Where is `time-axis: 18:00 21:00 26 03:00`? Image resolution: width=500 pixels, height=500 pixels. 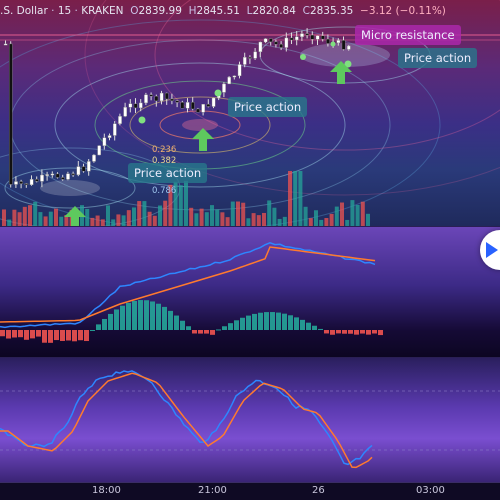
time-axis: 18:00 21:00 26 03:00 is located at coordinates (250, 491).